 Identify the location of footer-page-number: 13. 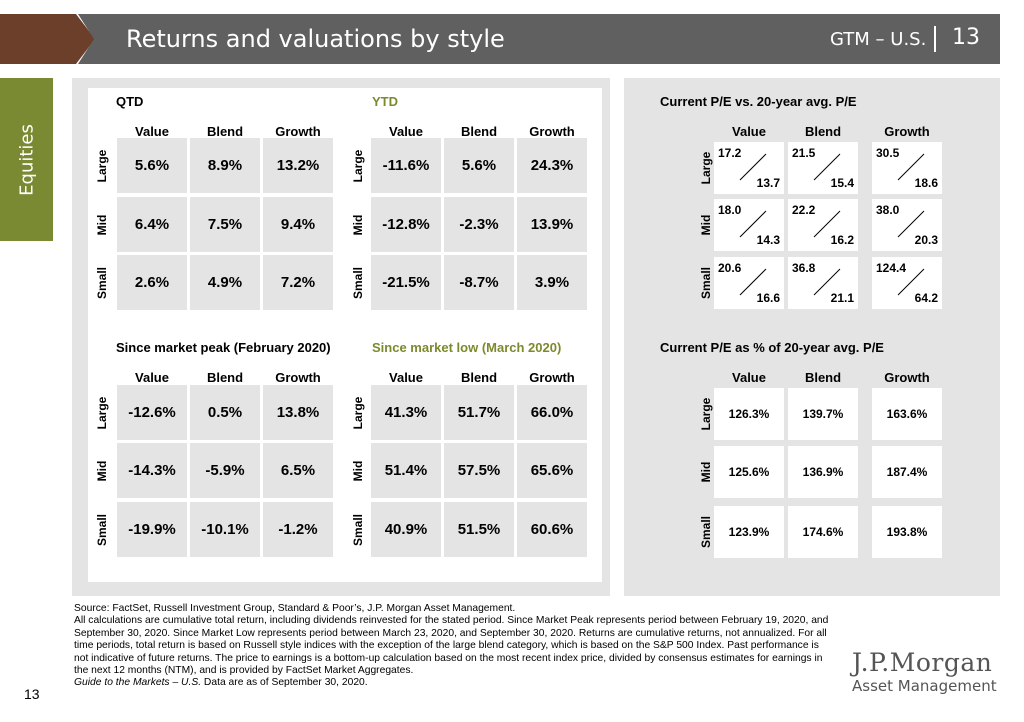
(32, 694).